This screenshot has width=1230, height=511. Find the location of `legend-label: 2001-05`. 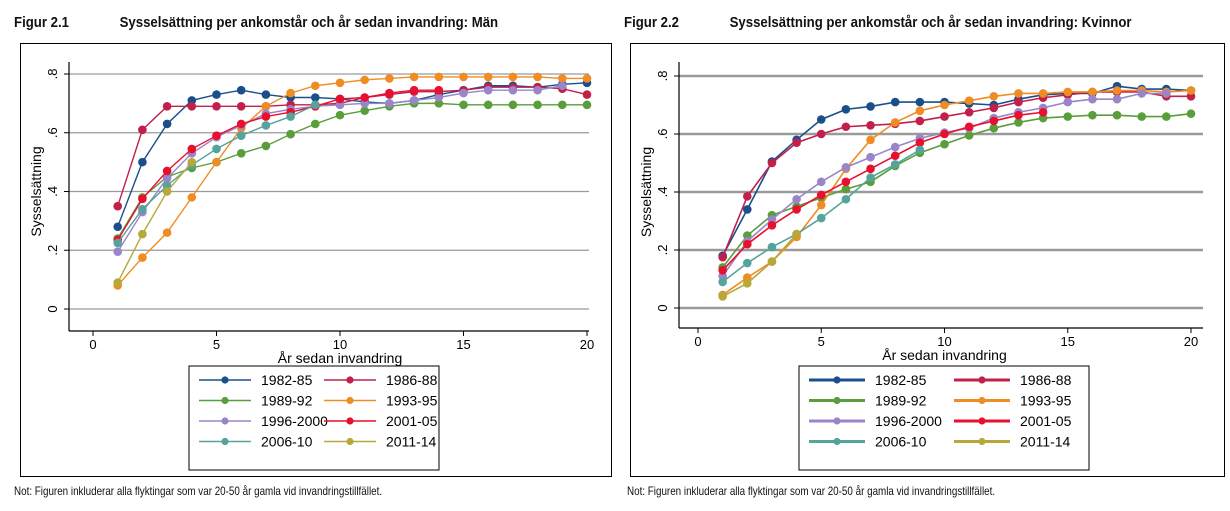

legend-label: 2001-05 is located at coordinates (412, 421).